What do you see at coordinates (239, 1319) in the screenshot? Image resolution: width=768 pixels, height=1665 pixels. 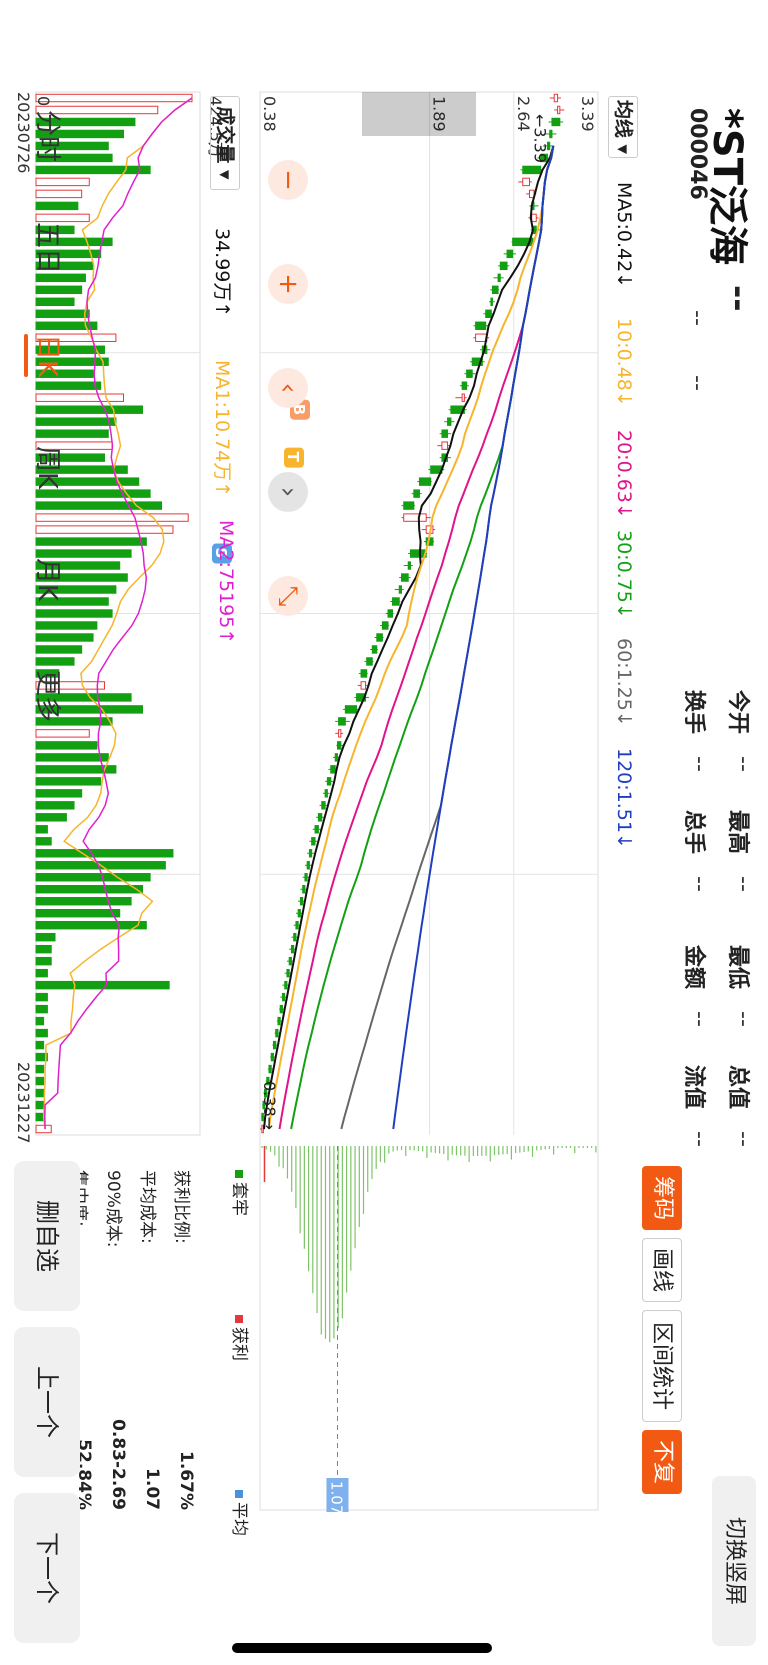 I see `legend-swatch` at bounding box center [239, 1319].